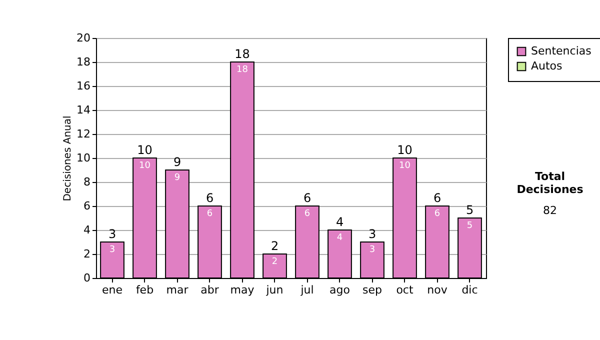 The width and height of the screenshot is (600, 340). I want to click on data-label: 4, so click(339, 238).